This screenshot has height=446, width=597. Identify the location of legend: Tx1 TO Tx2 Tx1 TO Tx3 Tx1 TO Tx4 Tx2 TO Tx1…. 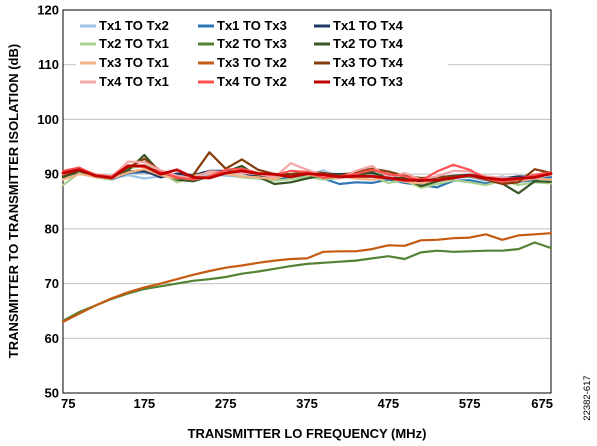
(262, 56).